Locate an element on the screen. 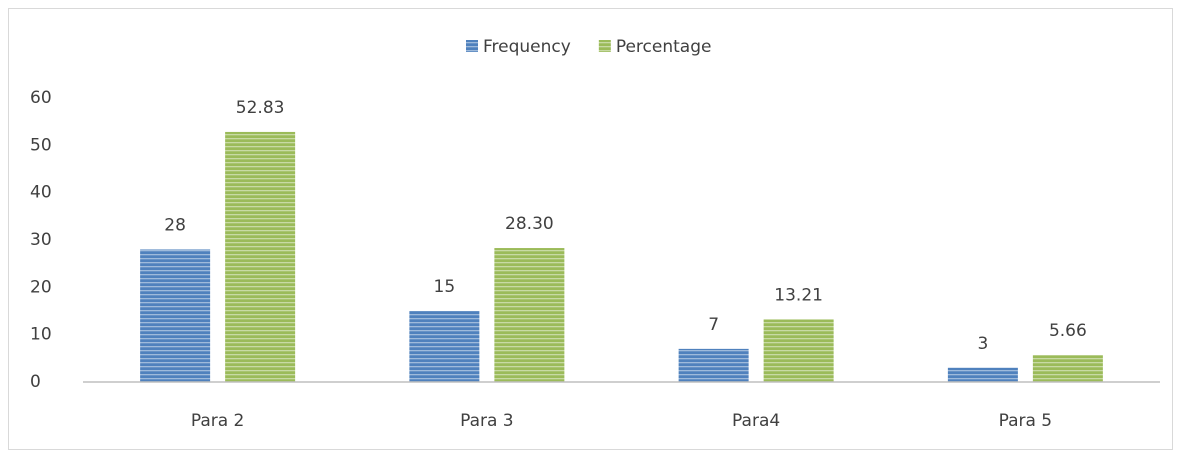 Image resolution: width=1181 pixels, height=463 pixels. y-tick-label: 40 is located at coordinates (41, 193).